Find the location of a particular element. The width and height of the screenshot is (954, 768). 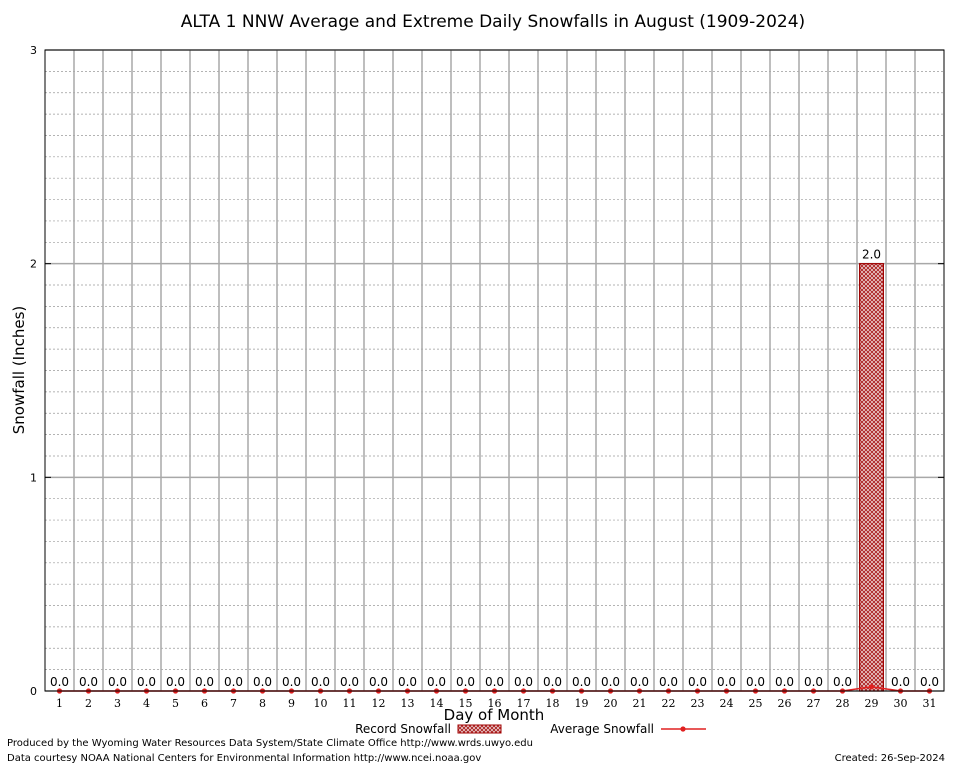

x-tick-label: 23 is located at coordinates (698, 703).